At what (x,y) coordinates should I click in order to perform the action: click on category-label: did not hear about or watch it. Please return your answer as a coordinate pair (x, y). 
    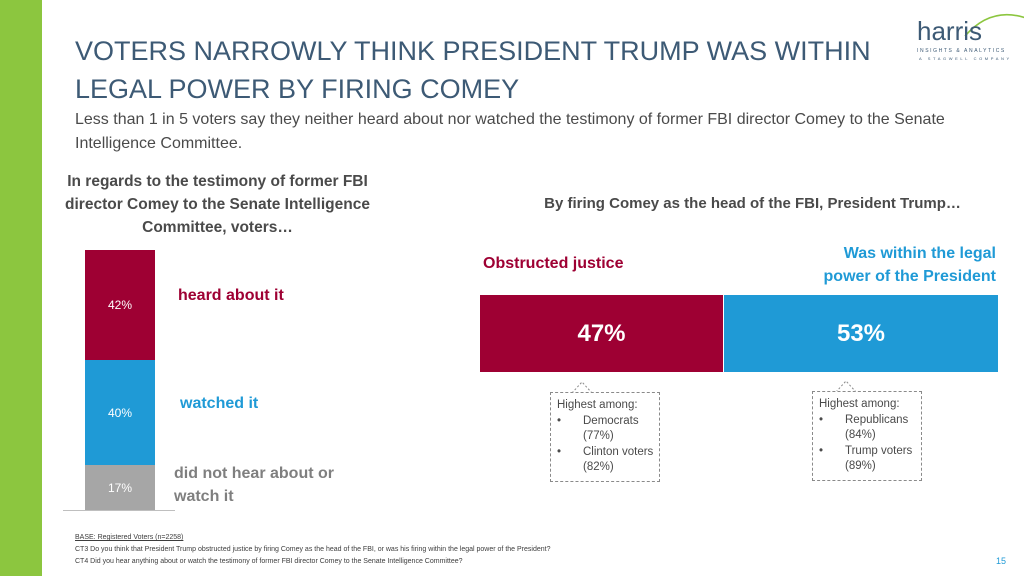
    Looking at the image, I should click on (254, 485).